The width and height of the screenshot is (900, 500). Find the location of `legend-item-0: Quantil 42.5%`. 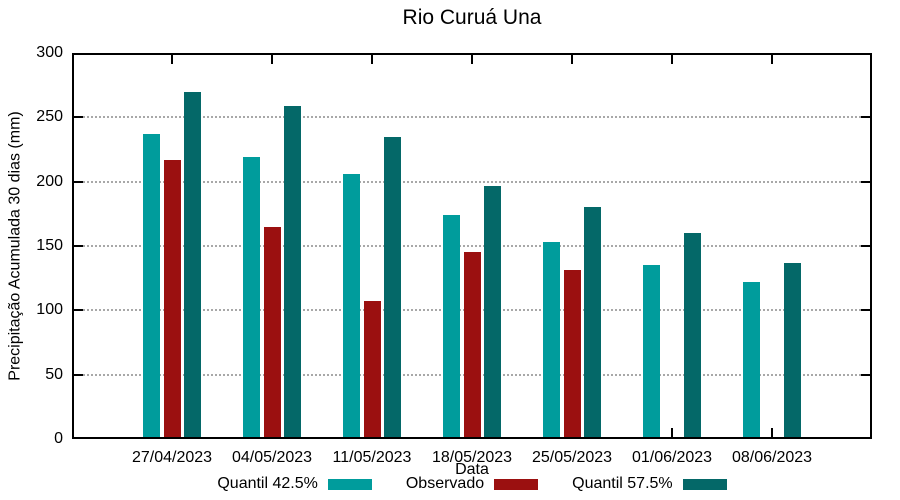

legend-item-0: Quantil 42.5% is located at coordinates (294, 484).